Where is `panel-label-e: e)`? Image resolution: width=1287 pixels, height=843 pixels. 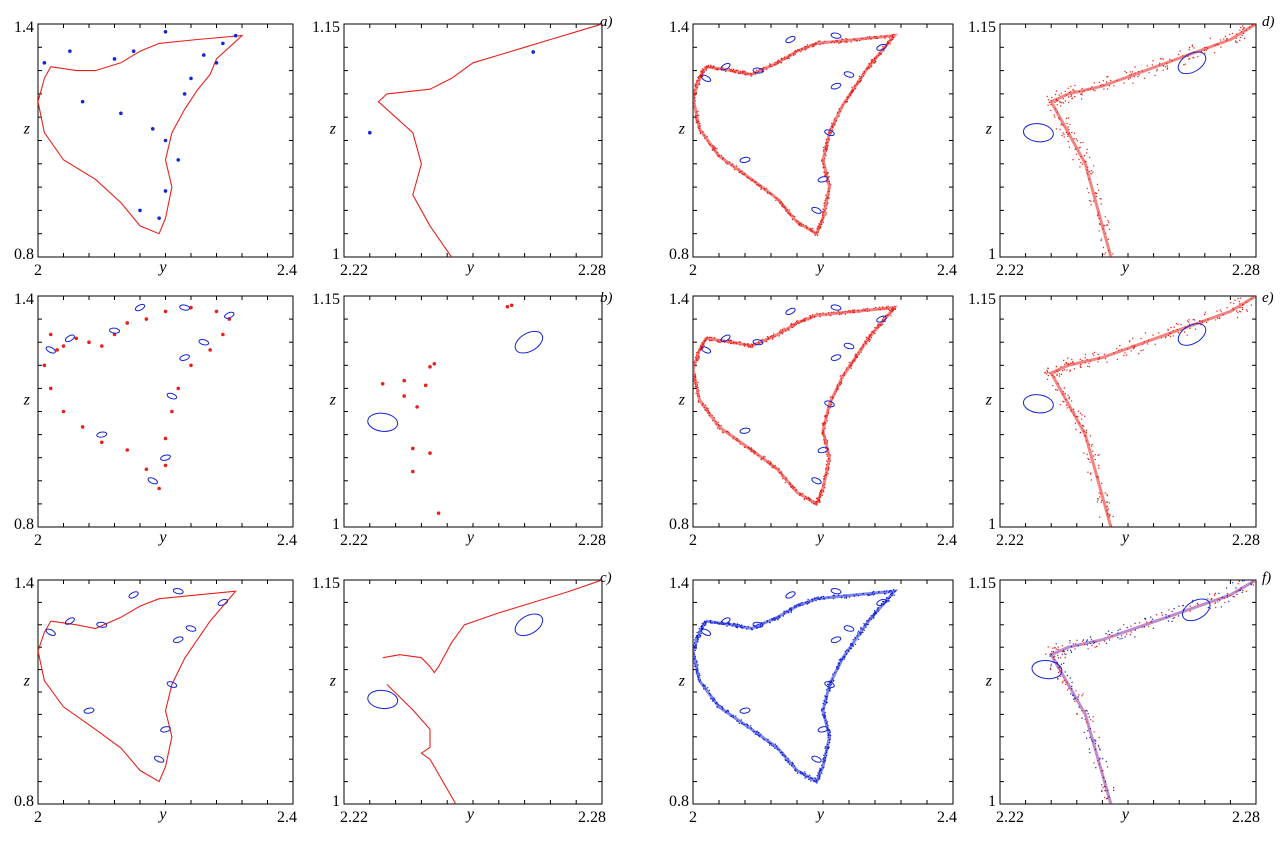 panel-label-e: e) is located at coordinates (1268, 298).